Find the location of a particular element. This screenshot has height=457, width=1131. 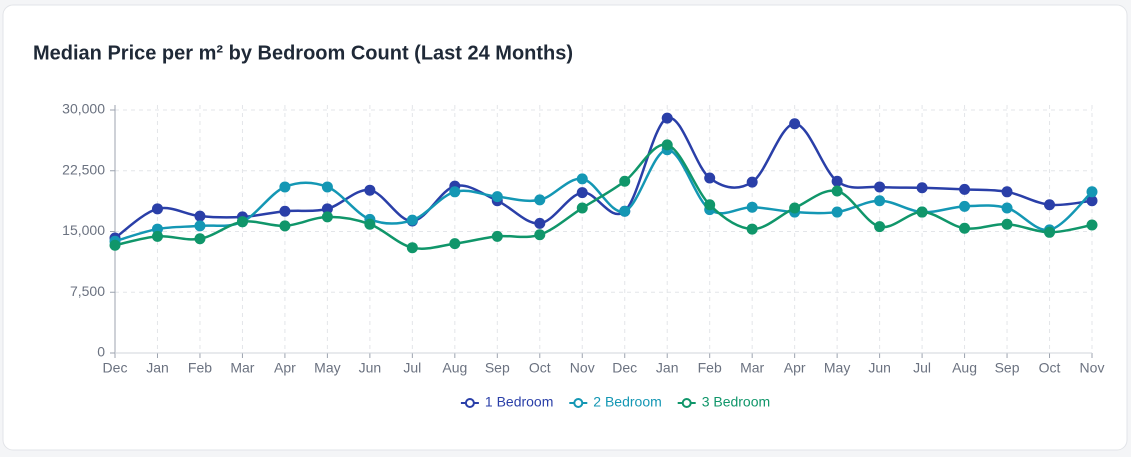

legend-label: 1 Bedroom is located at coordinates (519, 402).